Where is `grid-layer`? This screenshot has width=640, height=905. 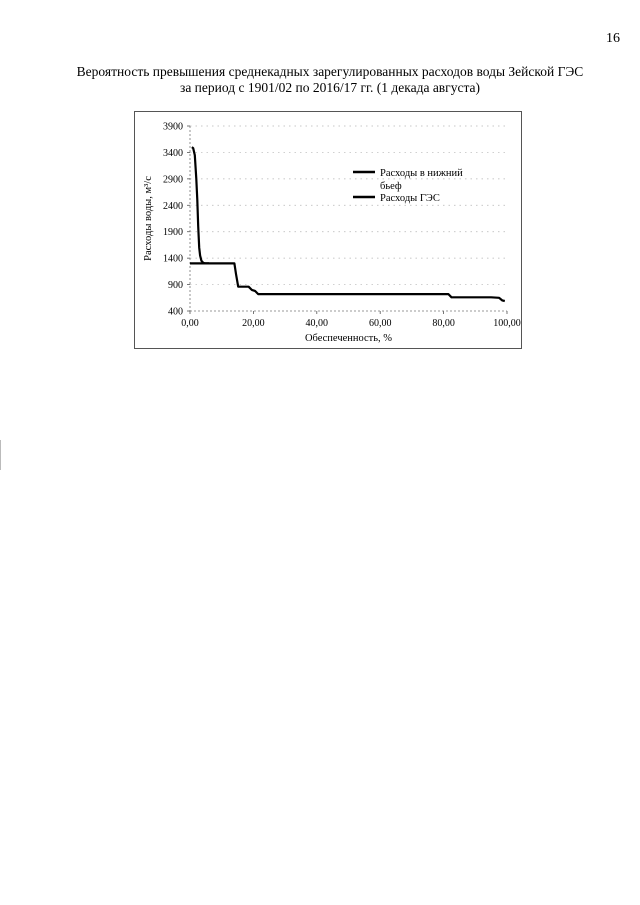 grid-layer is located at coordinates (348, 205).